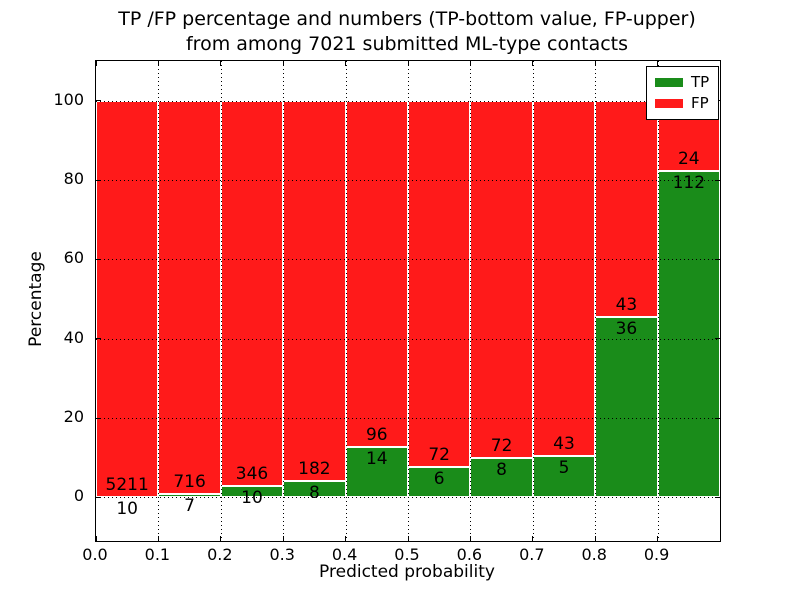 This screenshot has width=800, height=600. What do you see at coordinates (669, 82) in the screenshot?
I see `tp-swatch-icon` at bounding box center [669, 82].